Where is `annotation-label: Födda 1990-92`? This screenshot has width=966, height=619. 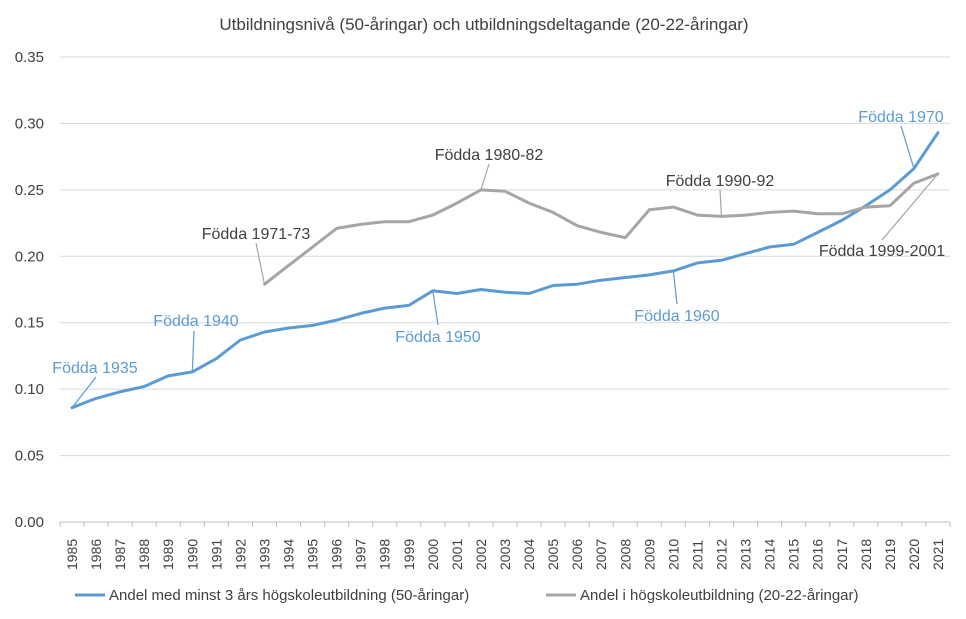 annotation-label: Födda 1990-92 is located at coordinates (720, 181).